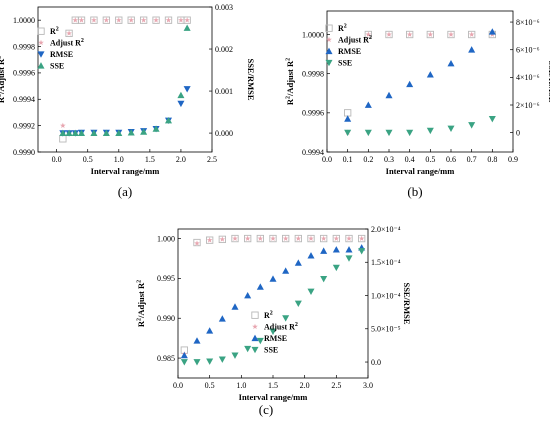 The width and height of the screenshot is (550, 429). Describe the element at coordinates (345, 63) in the screenshot. I see `legend-label-3: SSE` at that location.